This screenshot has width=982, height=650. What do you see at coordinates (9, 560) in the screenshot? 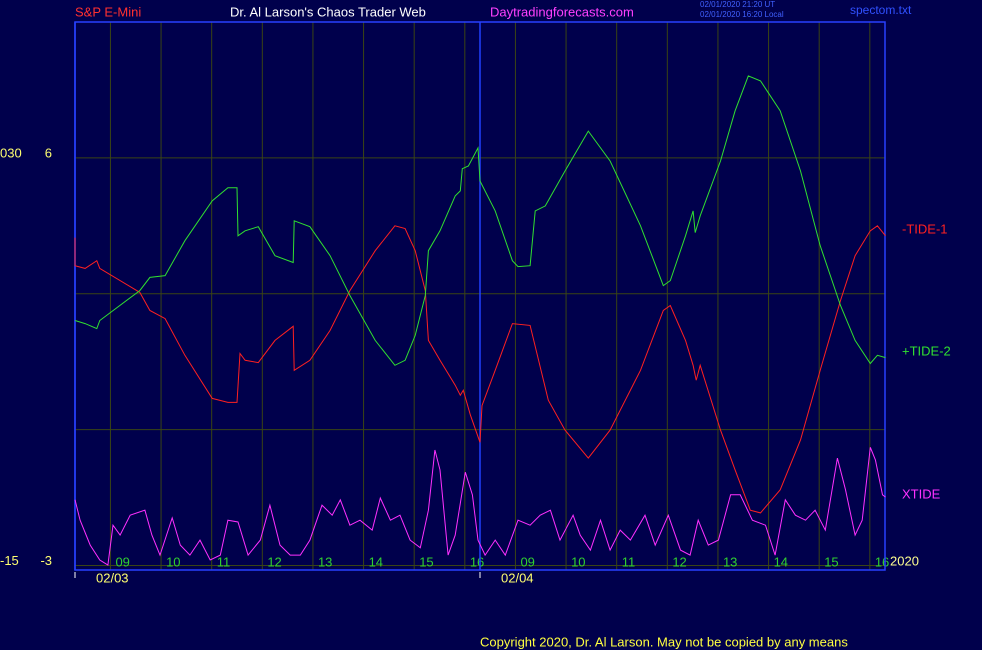
I see `y2-tick-label: -15` at bounding box center [9, 560].